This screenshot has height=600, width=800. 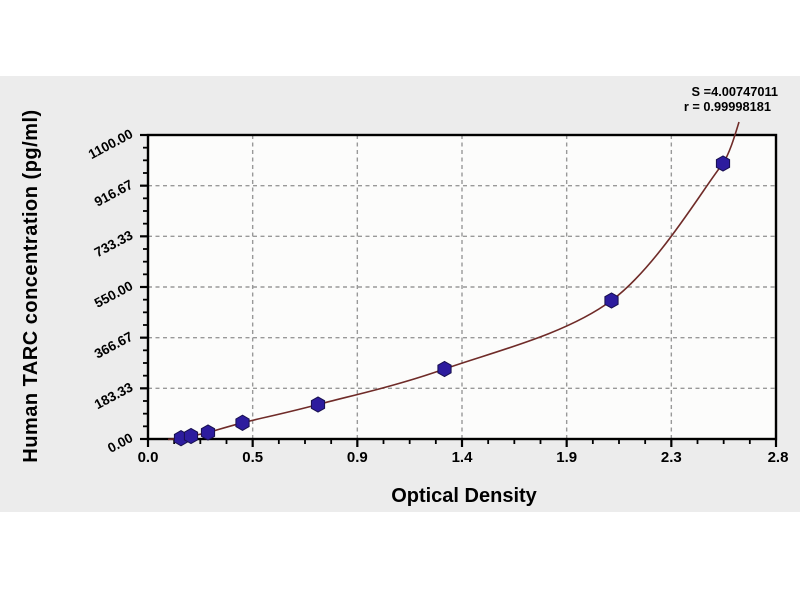 What do you see at coordinates (671, 457) in the screenshot?
I see `svg-text: 2.3` at bounding box center [671, 457].